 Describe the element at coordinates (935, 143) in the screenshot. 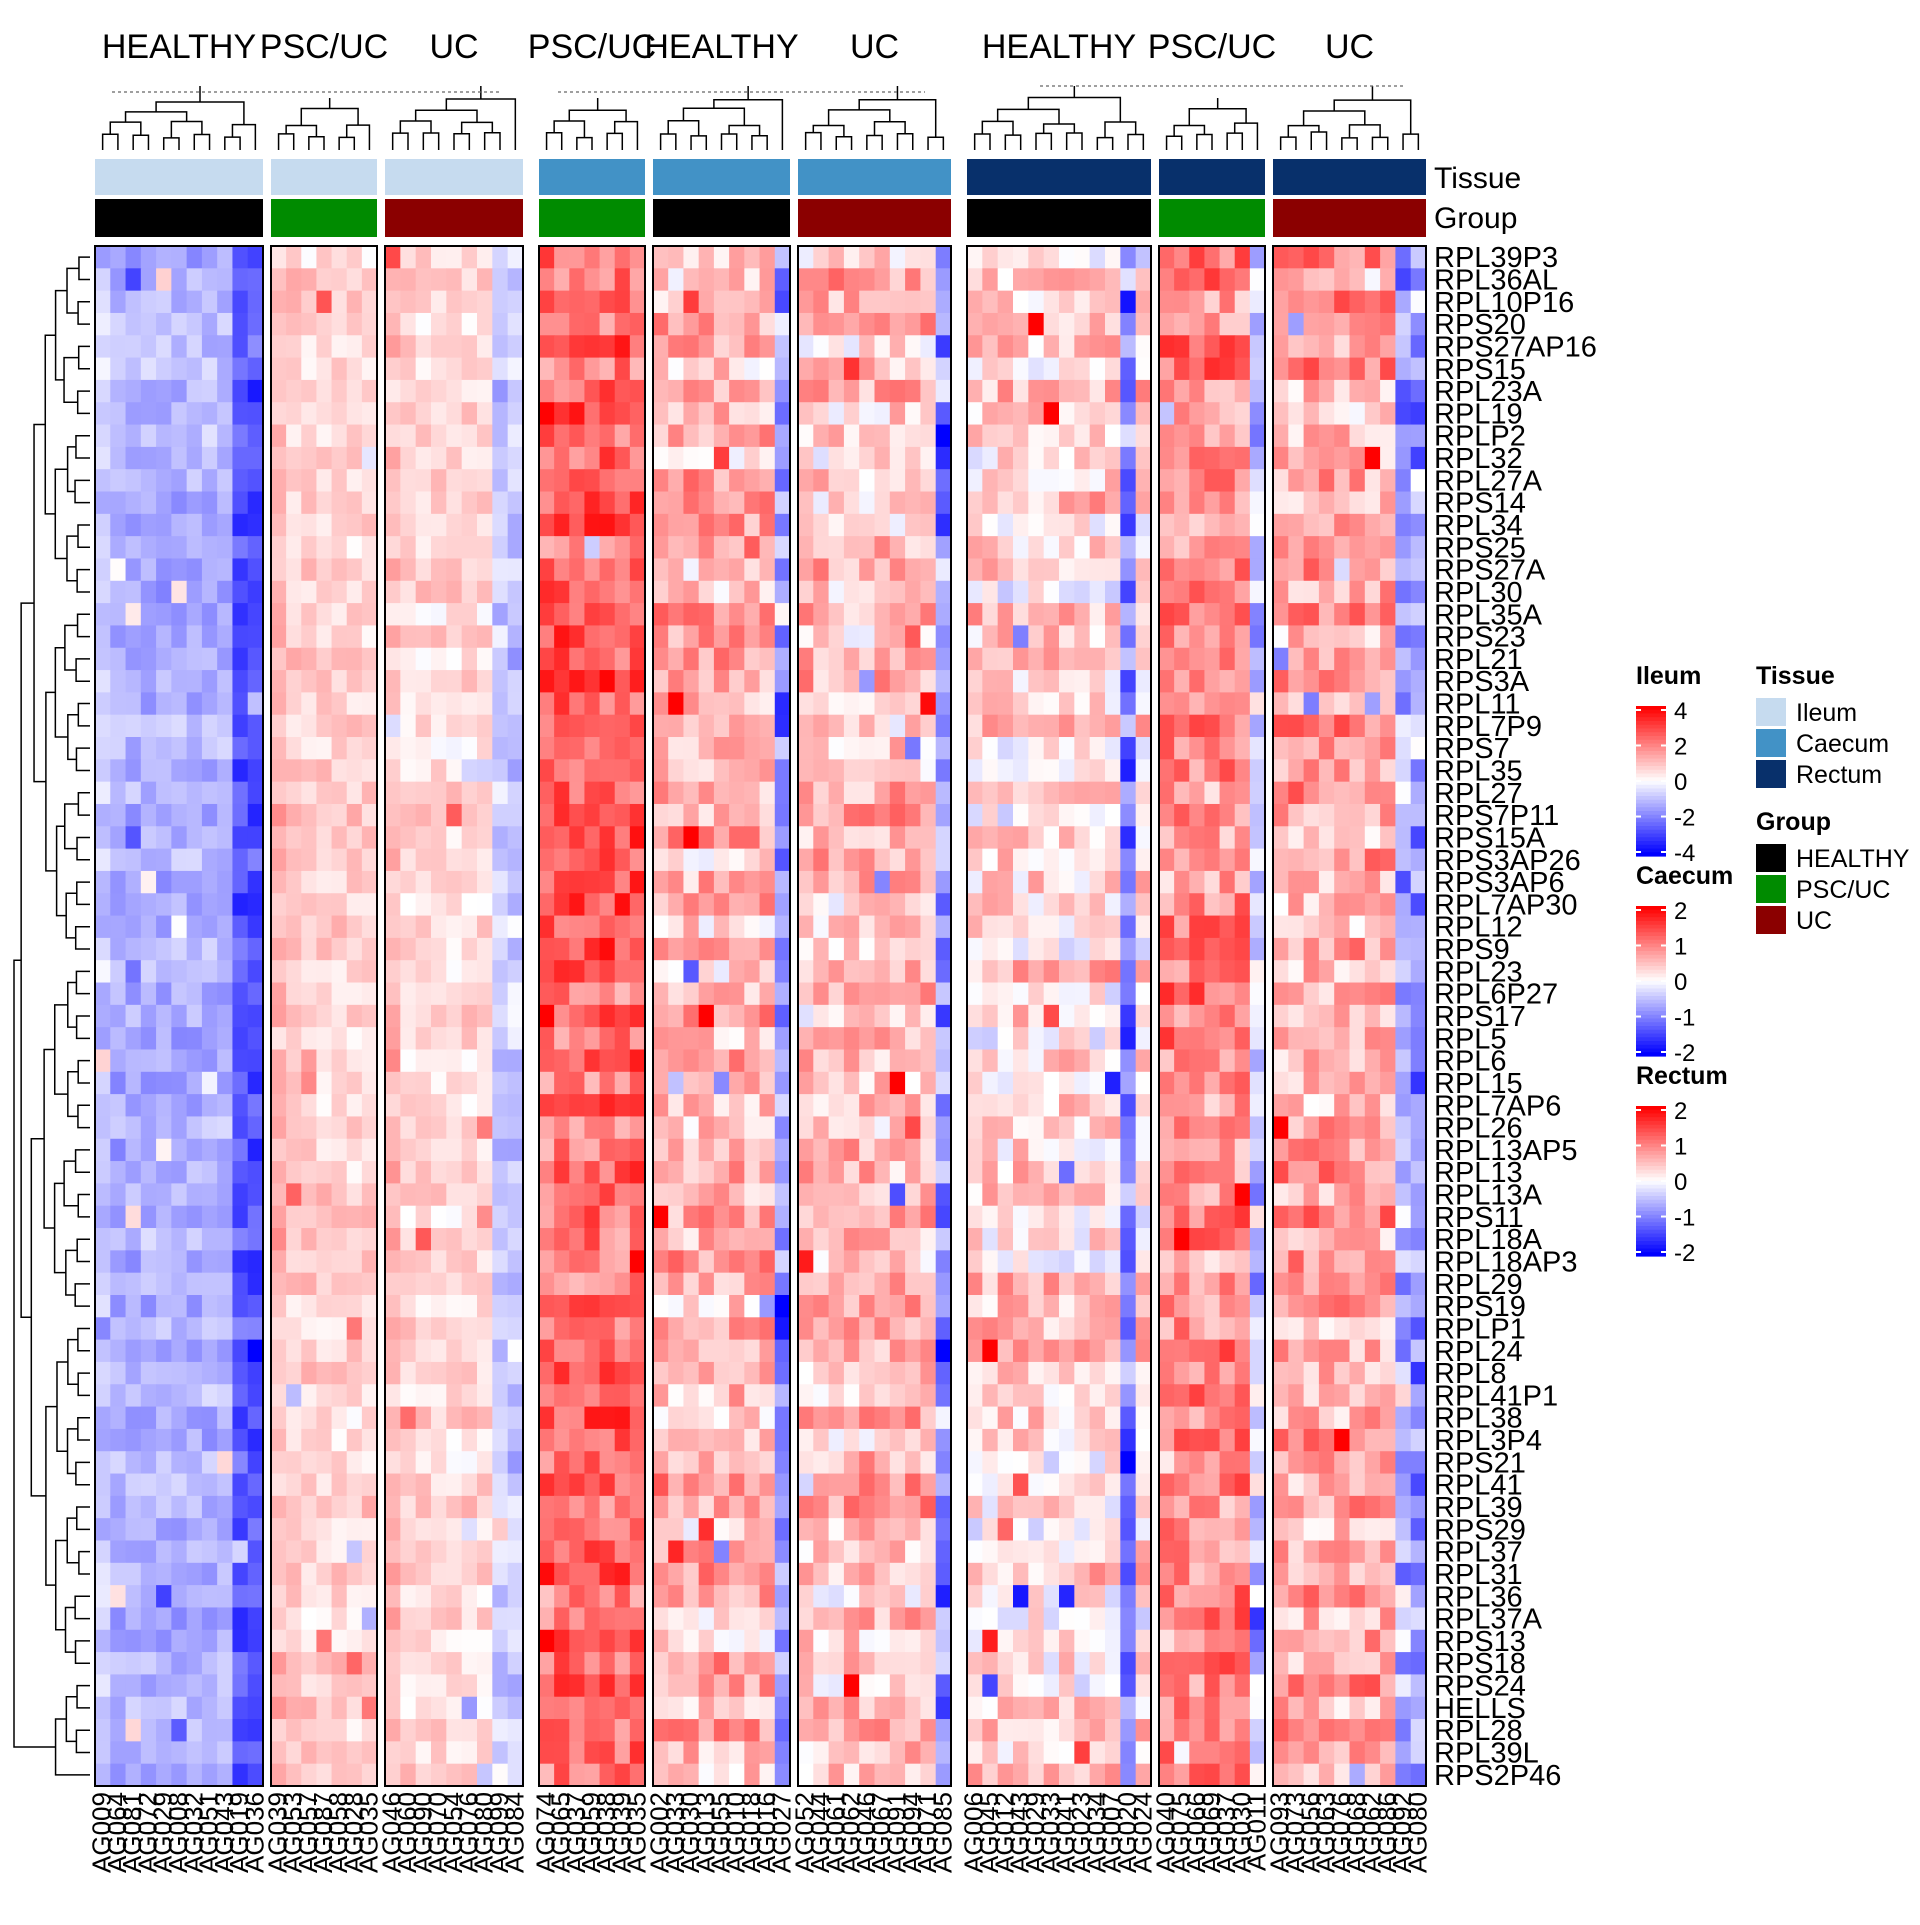

I see `dendrogram-branch` at that location.